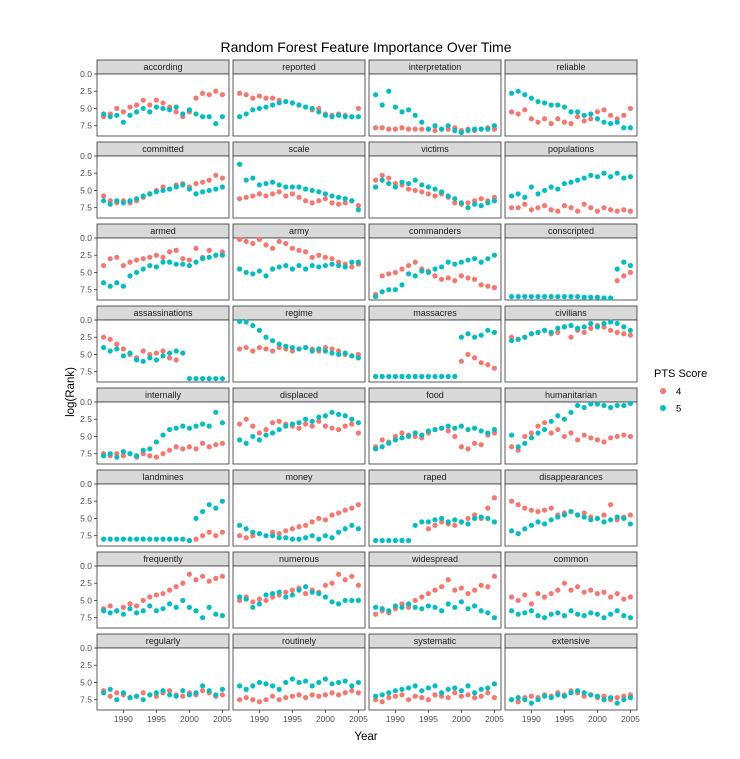 The height and width of the screenshot is (759, 740). What do you see at coordinates (299, 180) in the screenshot?
I see `facet-scale: scale` at bounding box center [299, 180].